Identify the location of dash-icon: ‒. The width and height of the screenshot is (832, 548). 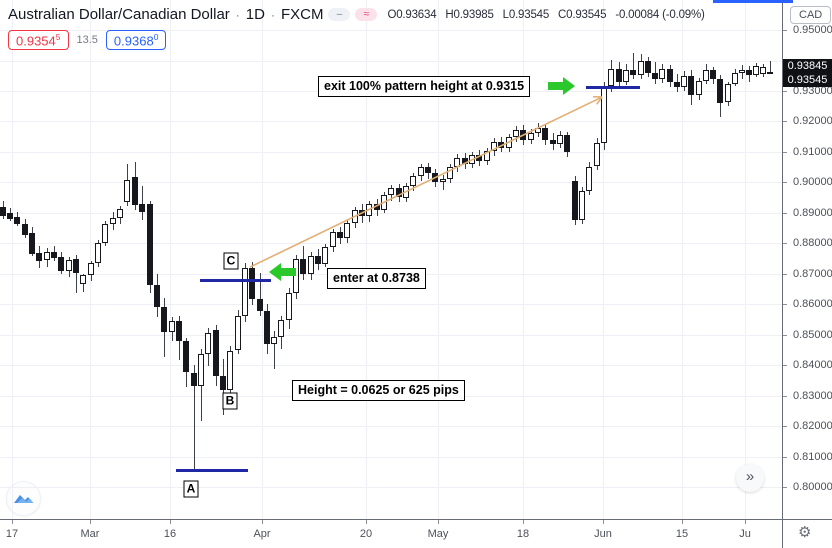
(339, 14).